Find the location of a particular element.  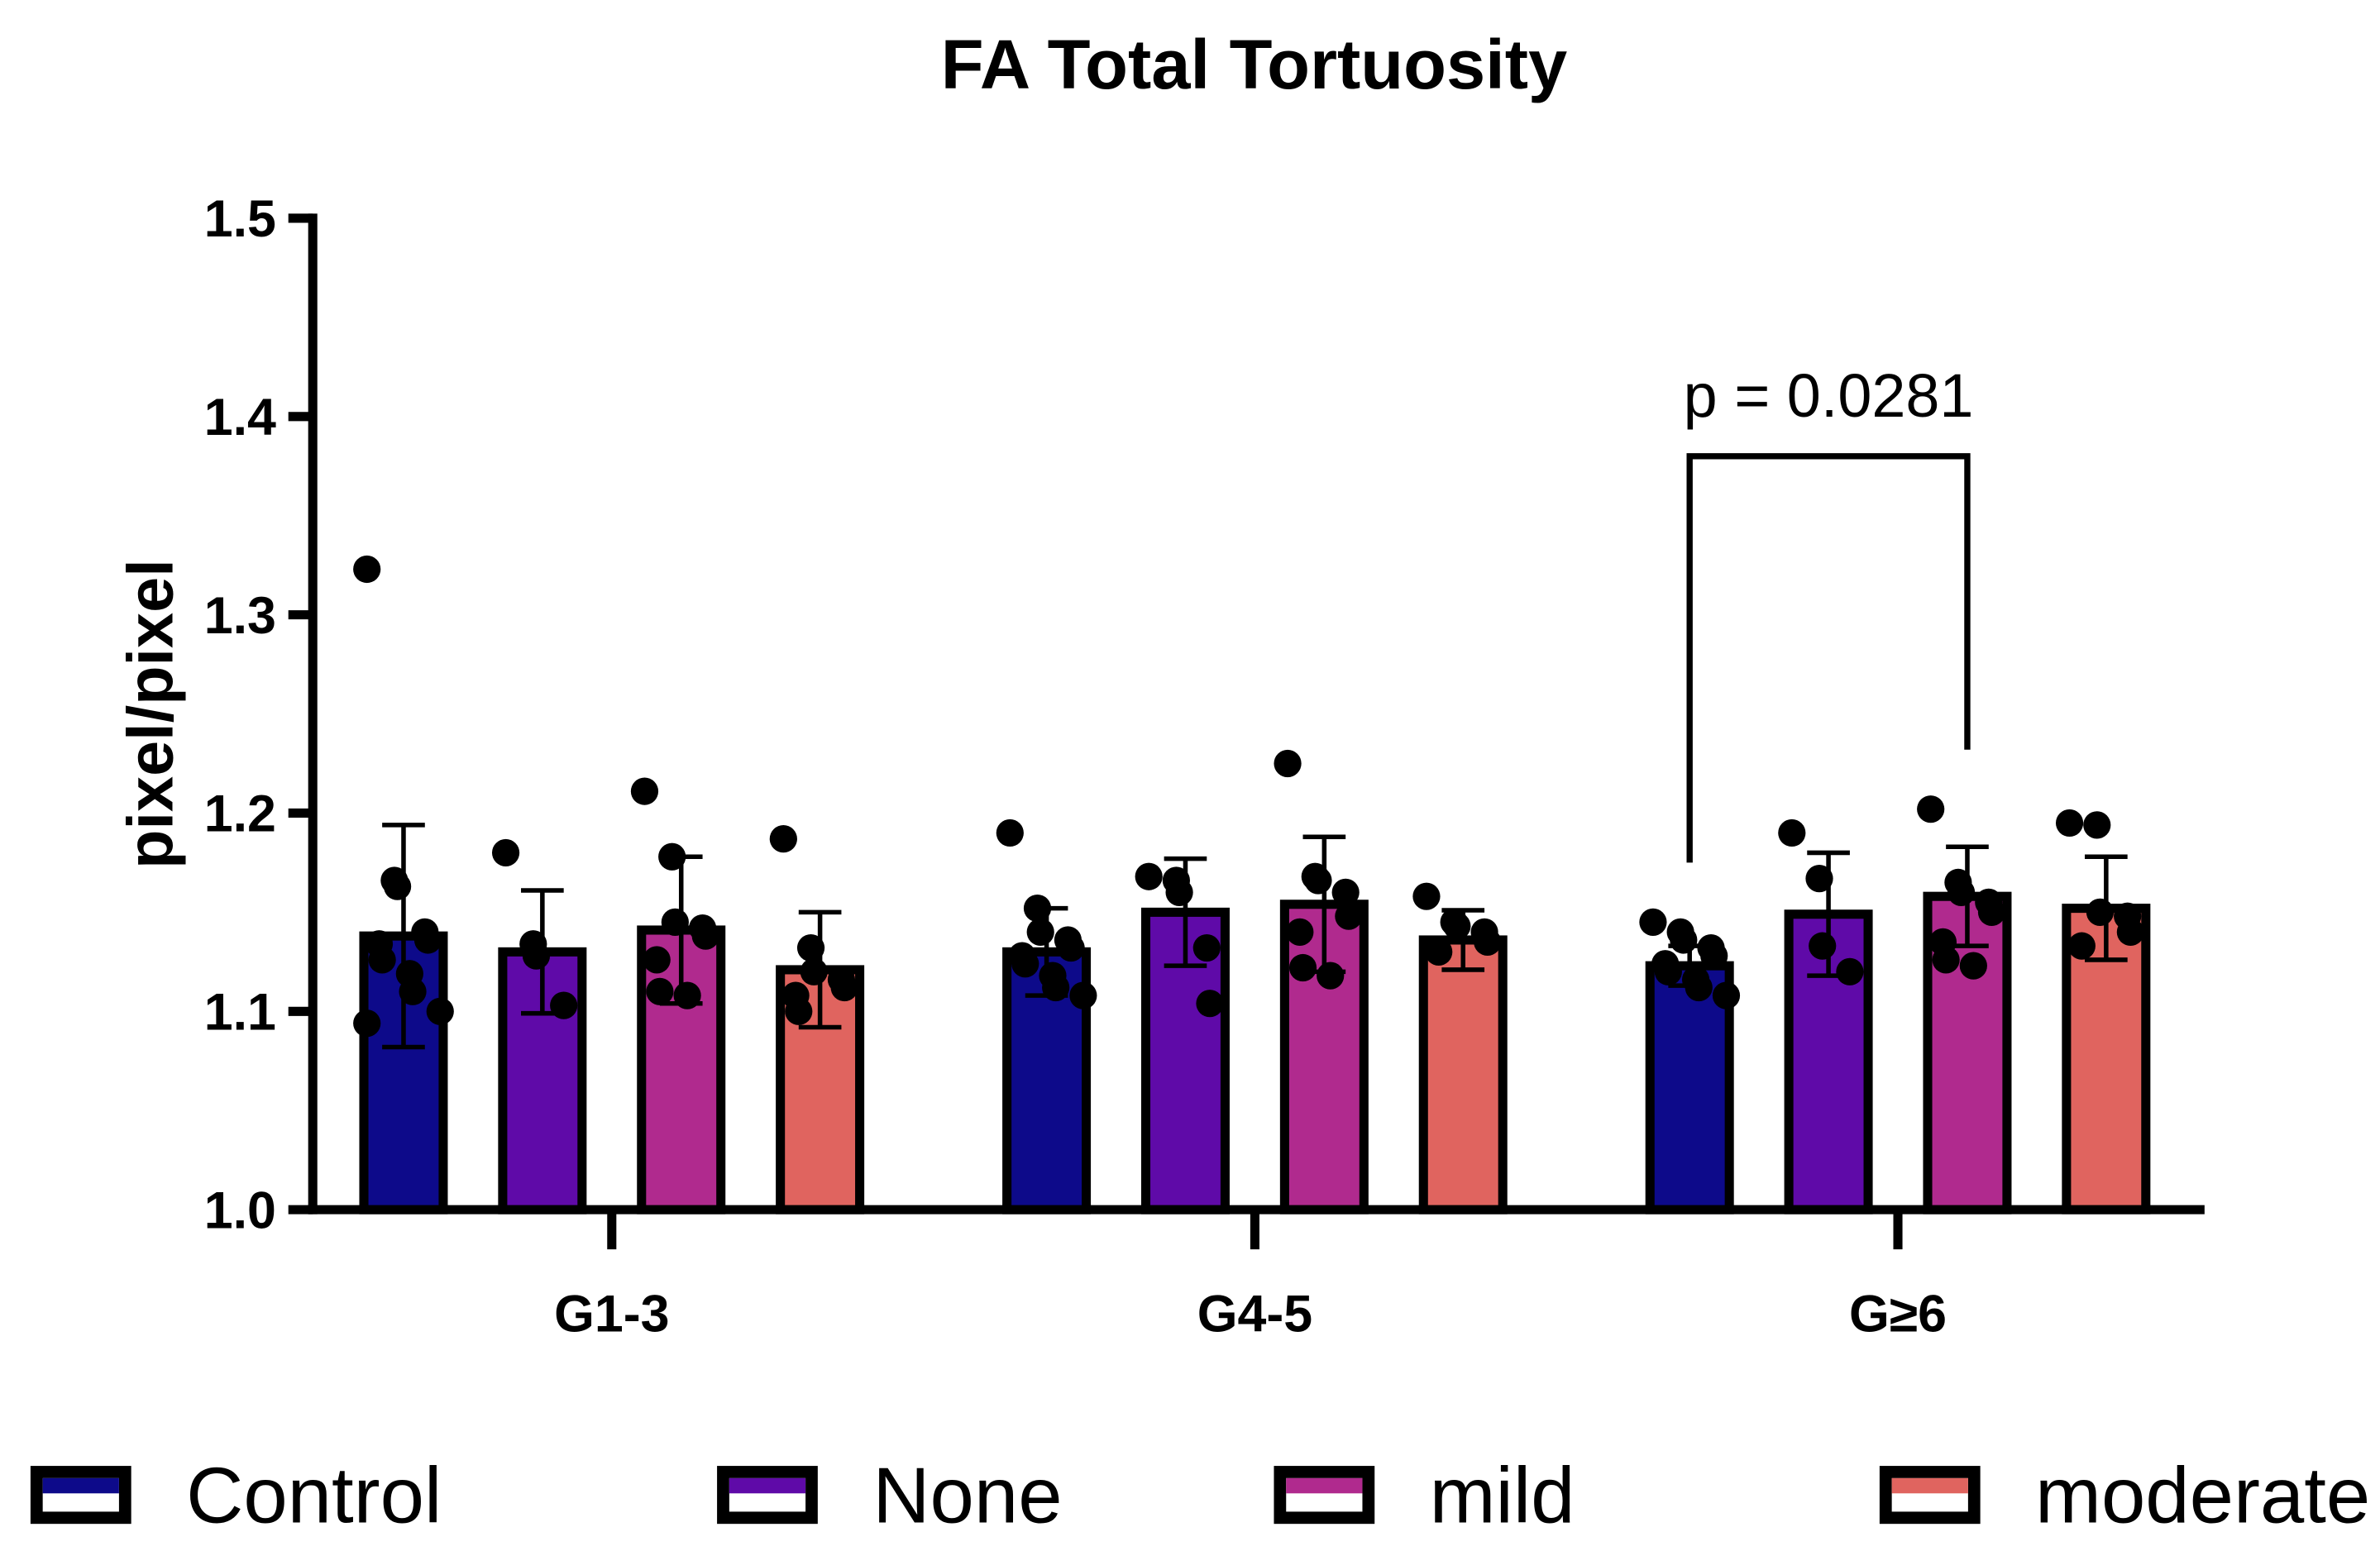

x-tick-label: G4-5 is located at coordinates (1254, 1315).